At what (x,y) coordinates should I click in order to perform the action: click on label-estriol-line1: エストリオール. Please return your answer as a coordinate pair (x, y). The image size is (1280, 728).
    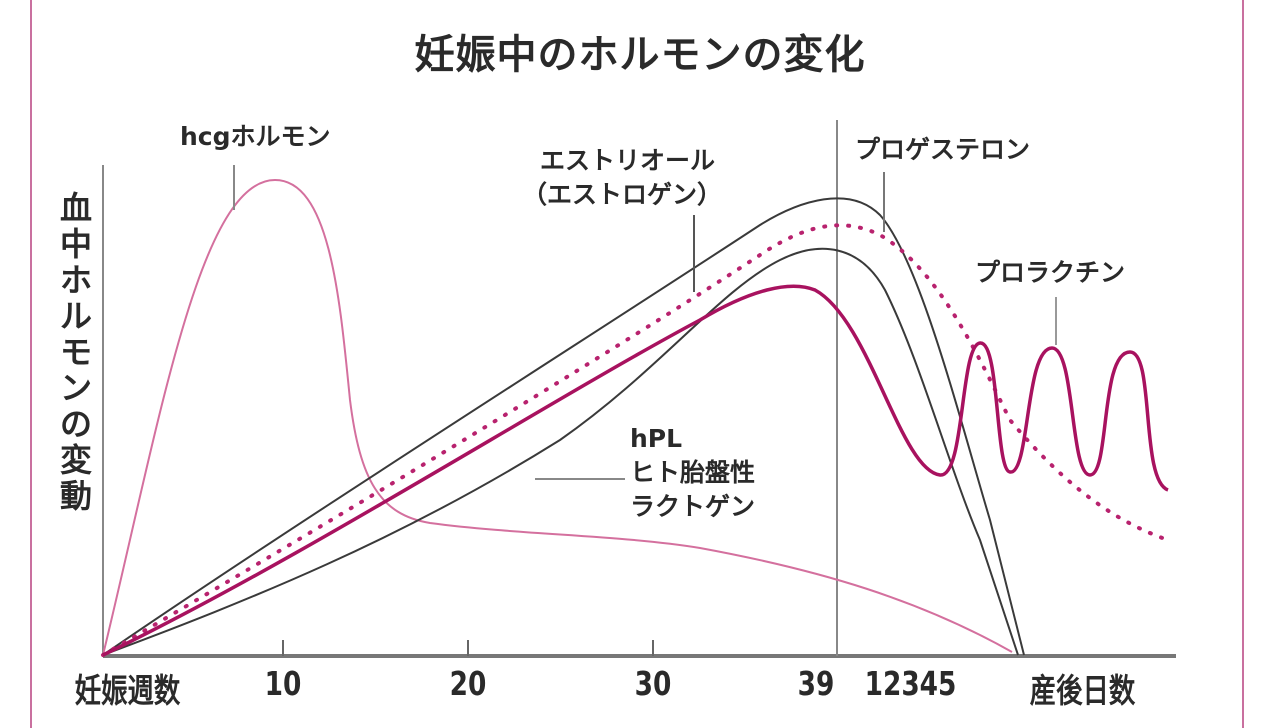
    Looking at the image, I should click on (628, 160).